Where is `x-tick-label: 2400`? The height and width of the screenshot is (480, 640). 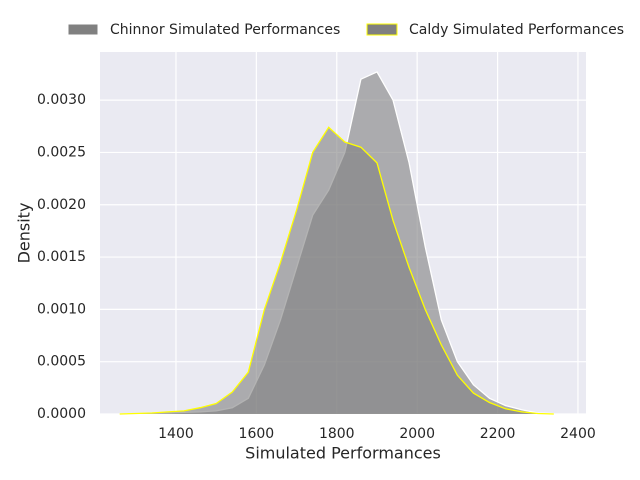
x-tick-label: 2400 is located at coordinates (578, 434).